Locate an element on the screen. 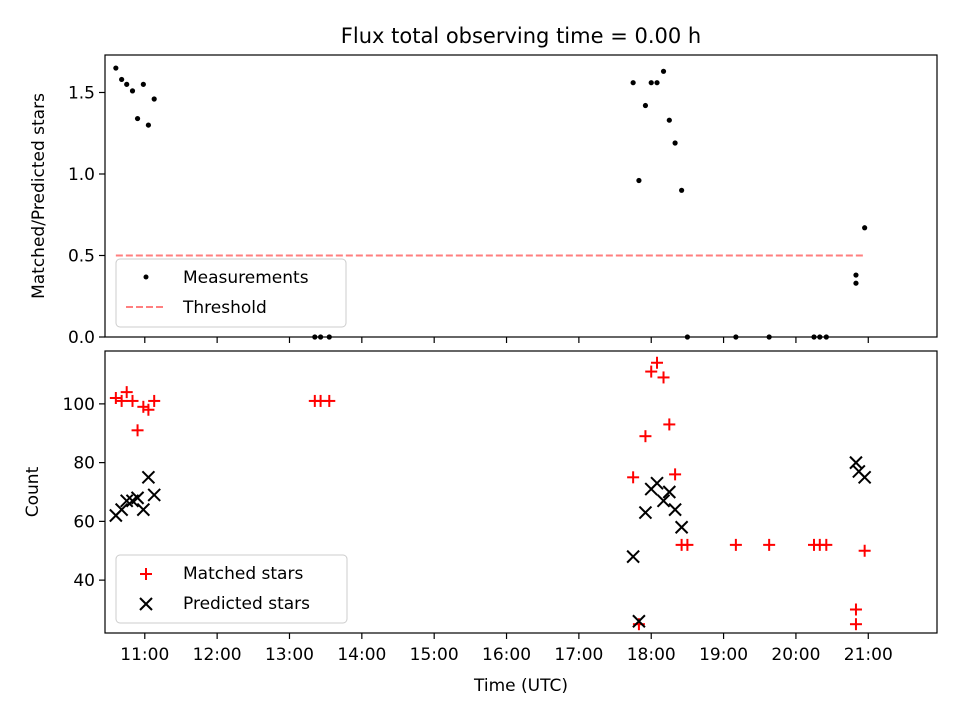  y-tick-label: 40 is located at coordinates (84, 581).